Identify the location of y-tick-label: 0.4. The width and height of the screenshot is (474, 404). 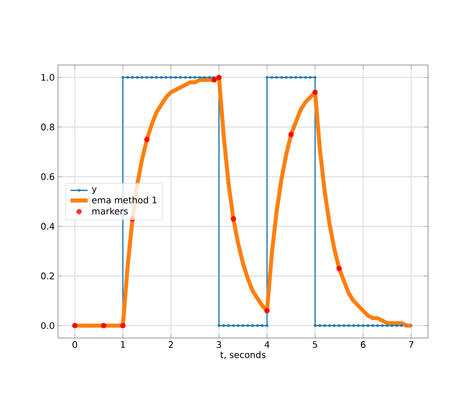
(47, 226).